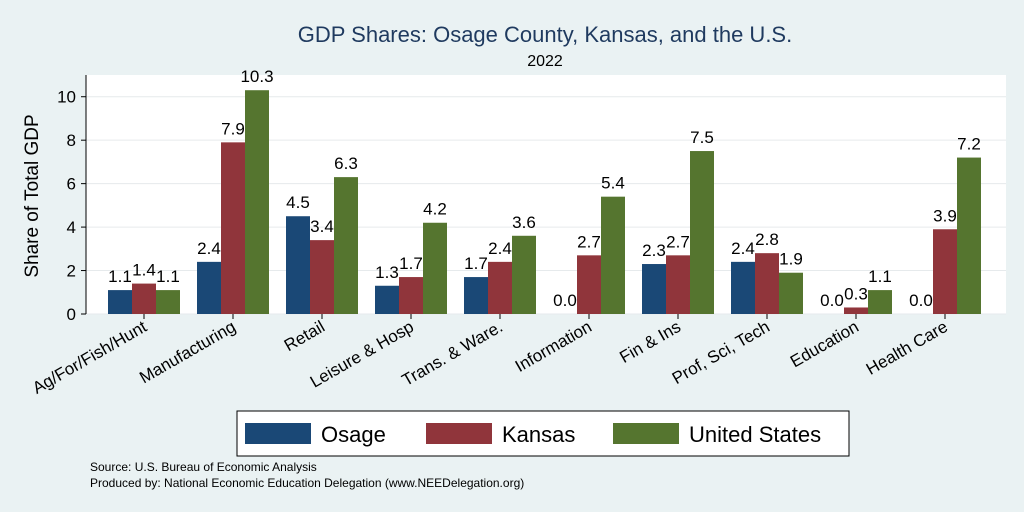 This screenshot has height=512, width=1024. I want to click on y-tick-label: 8, so click(71, 140).